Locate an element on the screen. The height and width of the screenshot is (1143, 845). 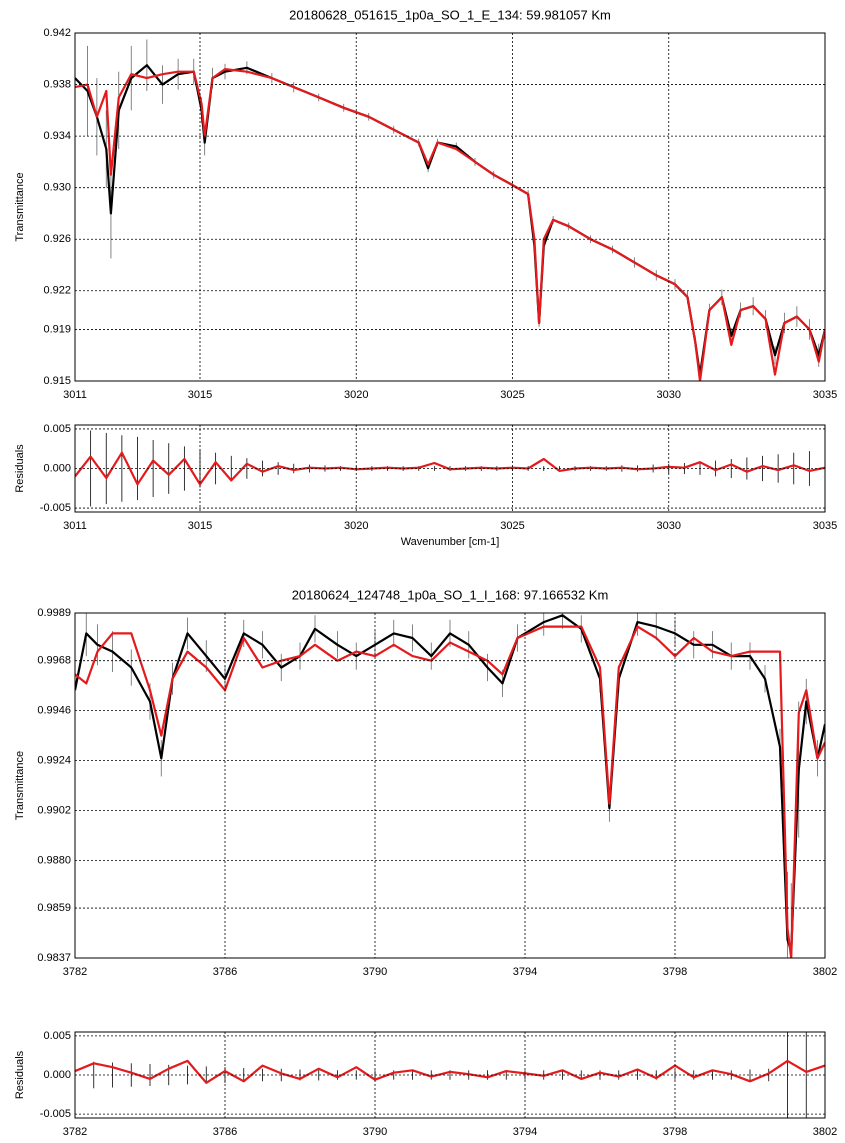
y-tick-label: 0.922 is located at coordinates (57, 291).